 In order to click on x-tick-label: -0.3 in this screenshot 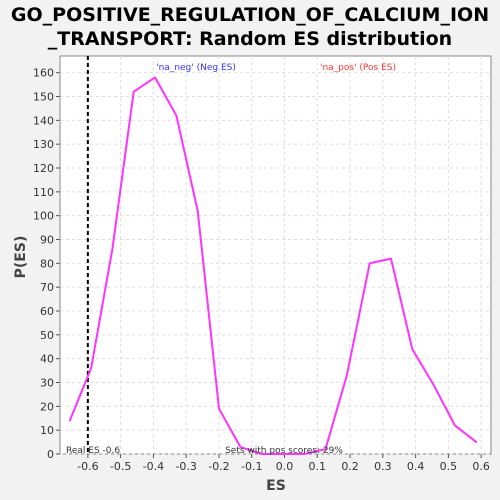, I will do `click(185, 466)`.